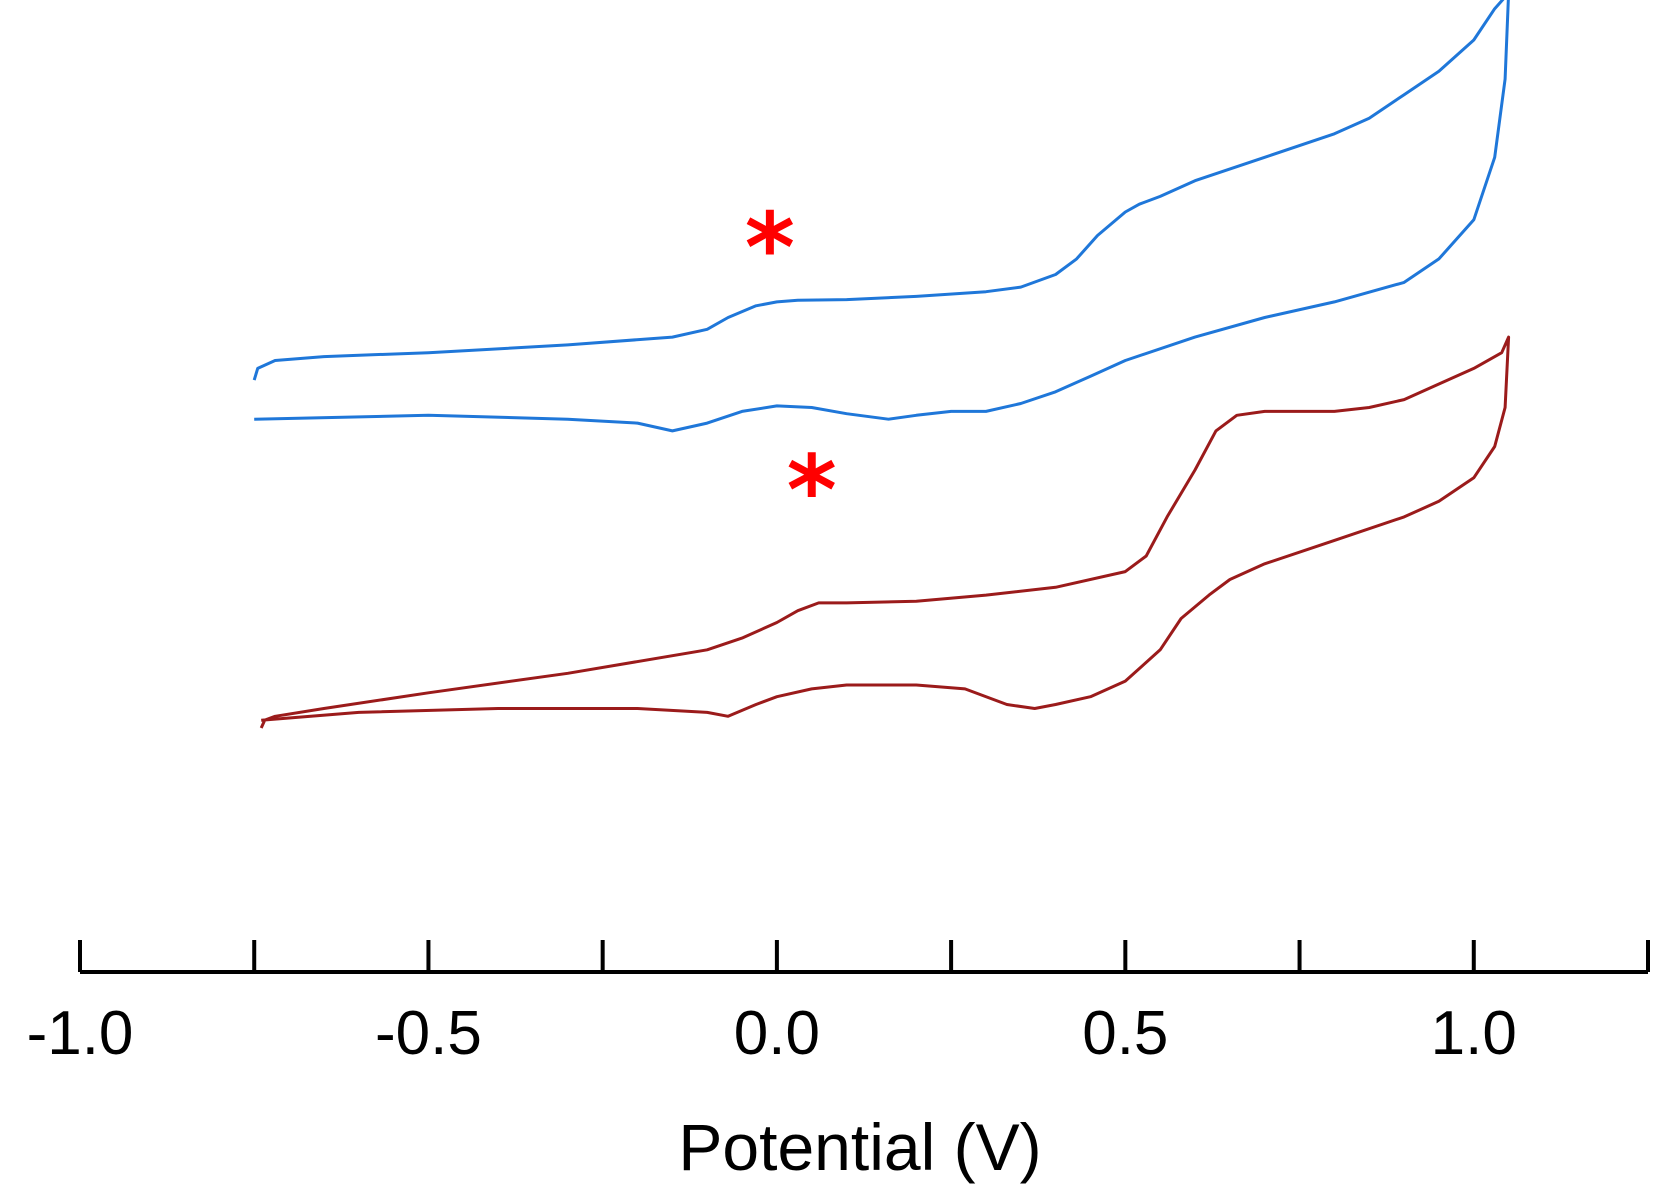 The width and height of the screenshot is (1670, 1202). What do you see at coordinates (777, 1033) in the screenshot?
I see `x-tick-label: 0.0` at bounding box center [777, 1033].